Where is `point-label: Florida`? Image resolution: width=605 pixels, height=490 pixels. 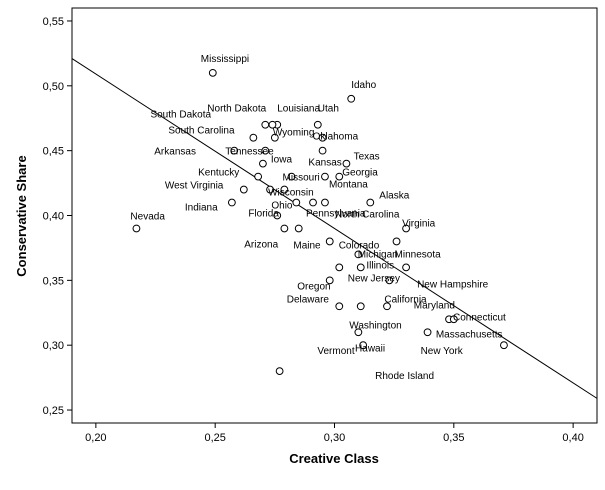
point-label: Florida is located at coordinates (263, 214).